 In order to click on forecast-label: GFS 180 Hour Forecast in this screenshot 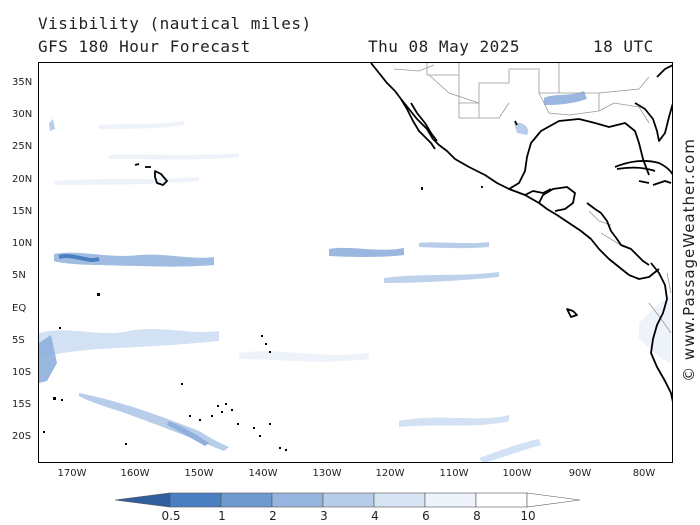, I will do `click(144, 46)`.